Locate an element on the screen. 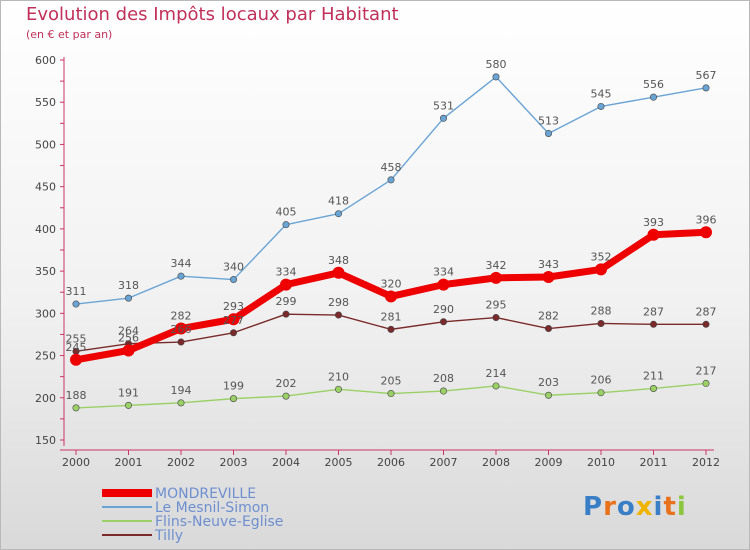 The height and width of the screenshot is (550, 750). data-label: 217 is located at coordinates (706, 370).